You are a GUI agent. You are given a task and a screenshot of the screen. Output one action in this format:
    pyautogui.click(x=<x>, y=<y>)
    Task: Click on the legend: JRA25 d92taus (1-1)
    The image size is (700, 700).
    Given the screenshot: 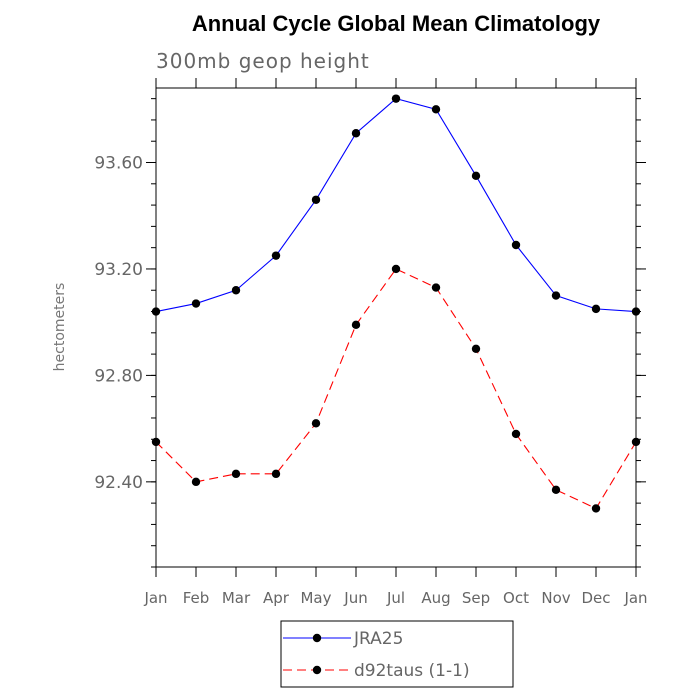 What is the action you would take?
    pyautogui.click(x=397, y=654)
    